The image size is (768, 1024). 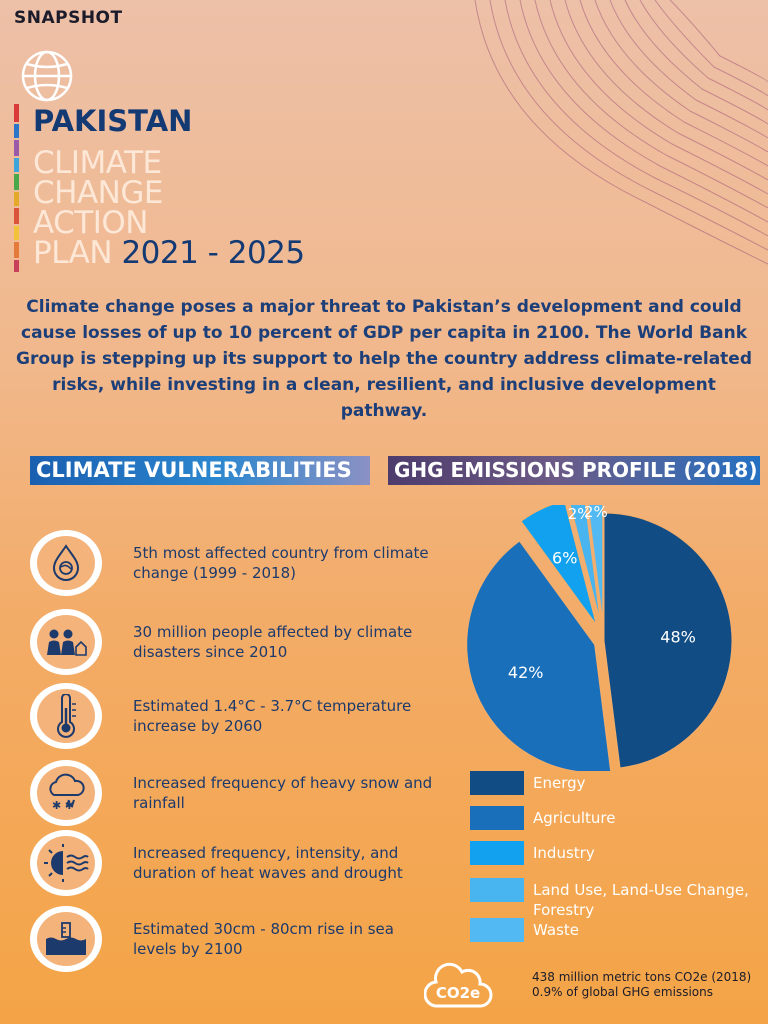 I want to click on legend-swatch-lulucf, so click(x=497, y=890).